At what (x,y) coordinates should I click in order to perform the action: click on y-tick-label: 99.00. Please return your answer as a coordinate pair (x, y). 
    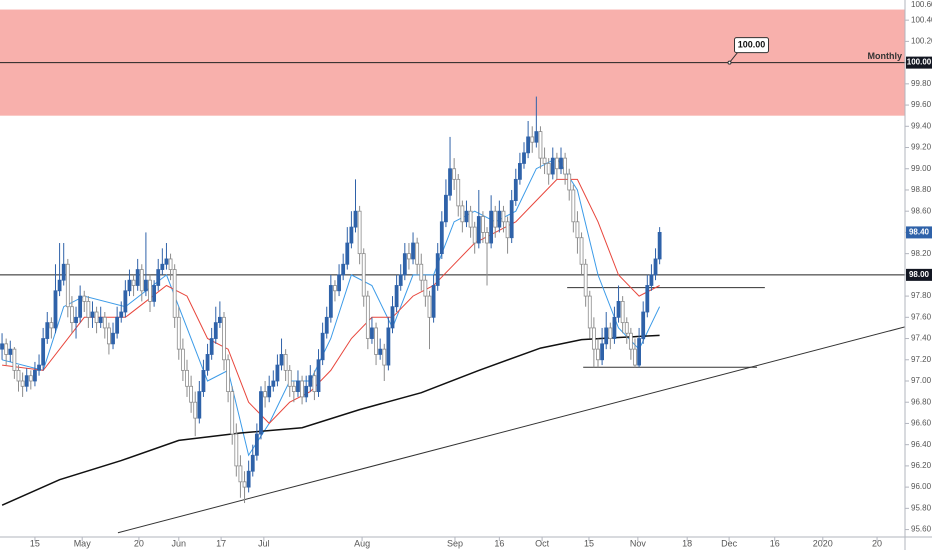
    Looking at the image, I should click on (921, 168).